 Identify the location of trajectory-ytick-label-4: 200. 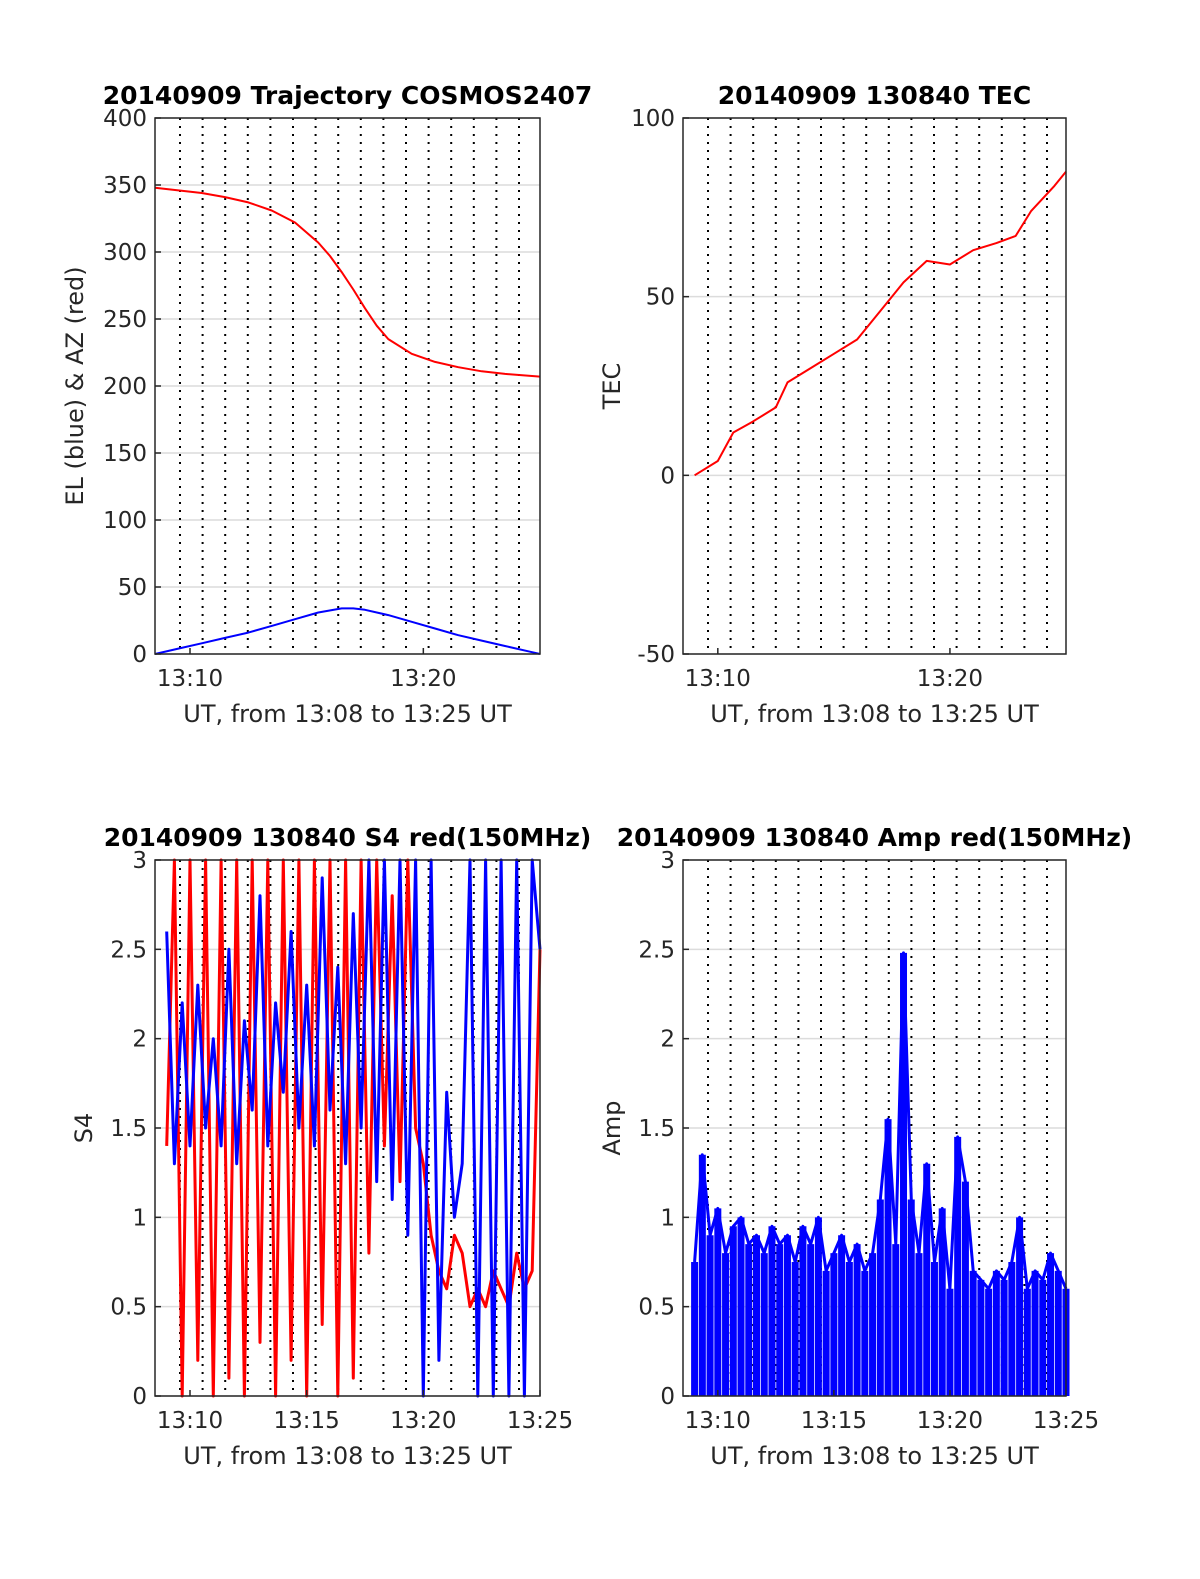
(125, 387).